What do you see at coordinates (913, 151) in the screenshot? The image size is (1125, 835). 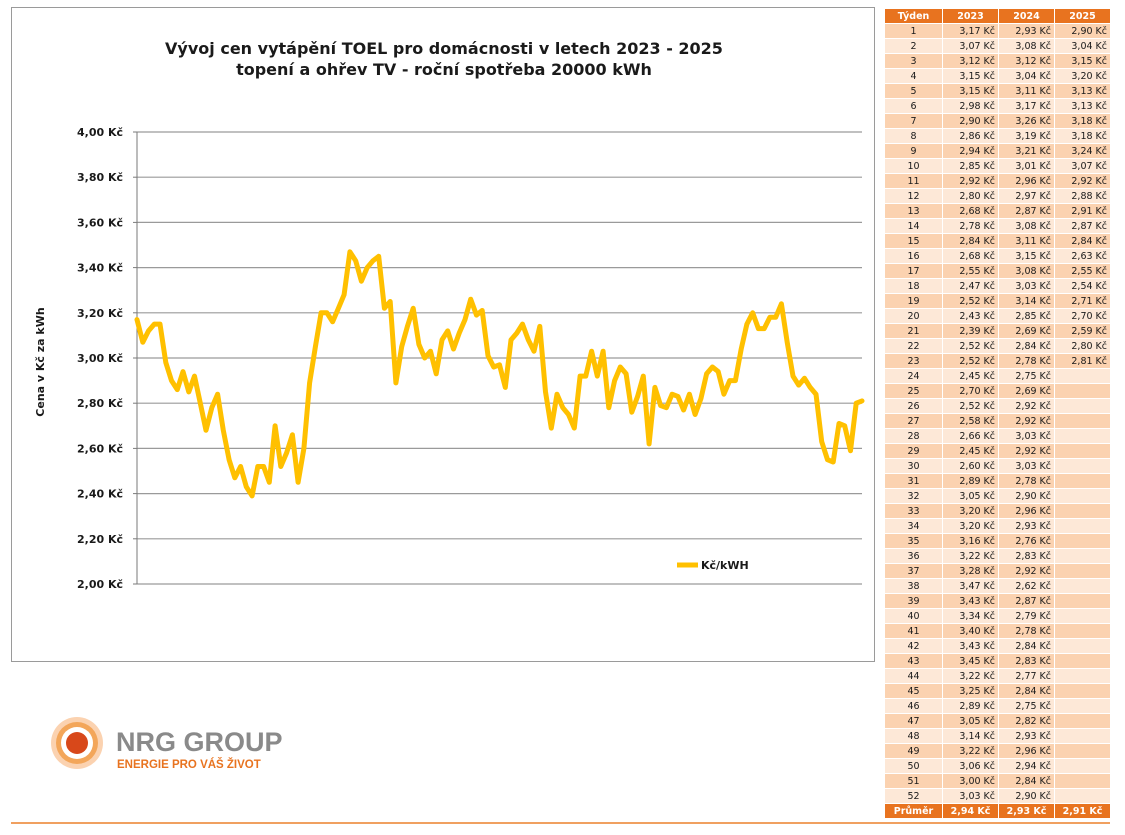 I see `week-cell: 9` at bounding box center [913, 151].